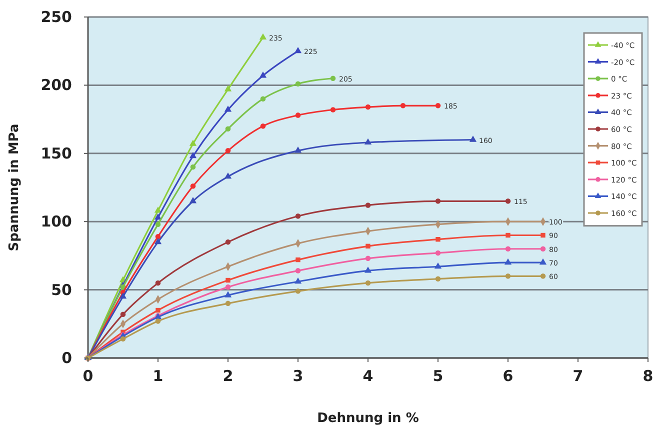  What do you see at coordinates (578, 376) in the screenshot?
I see `x-tick-label: 7` at bounding box center [578, 376].